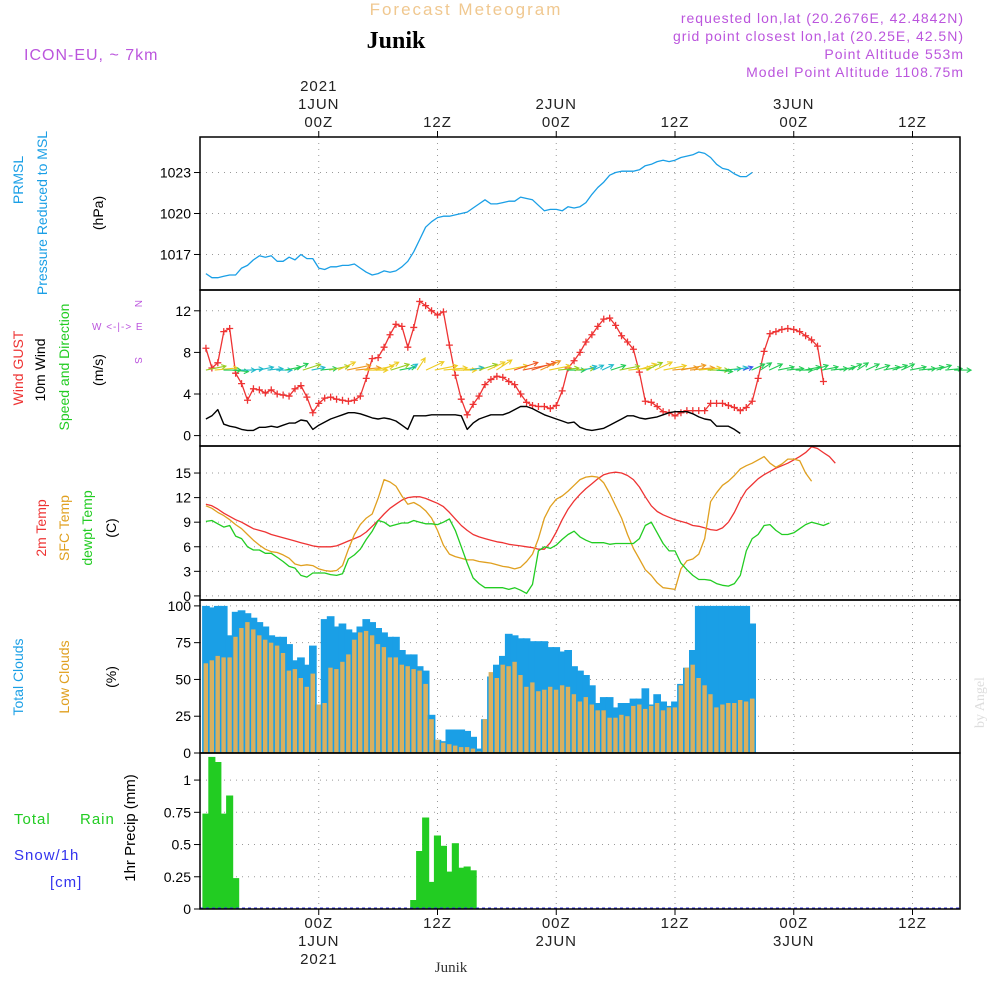  Describe the element at coordinates (40, 369) in the screenshot. I see `wind-10m-label: 10m Wind` at that location.